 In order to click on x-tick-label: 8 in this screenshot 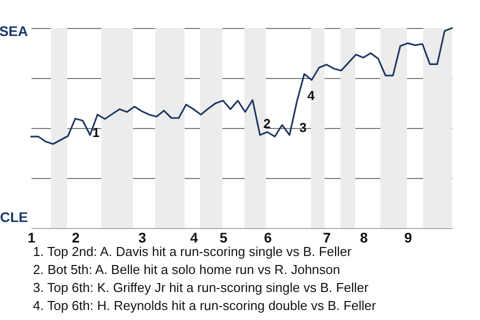, I will do `click(364, 238)`.